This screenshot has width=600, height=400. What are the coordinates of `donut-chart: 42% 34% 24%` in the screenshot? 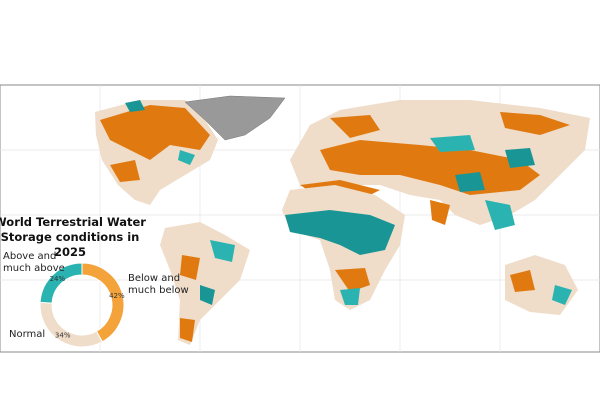 It's located at (82, 305).